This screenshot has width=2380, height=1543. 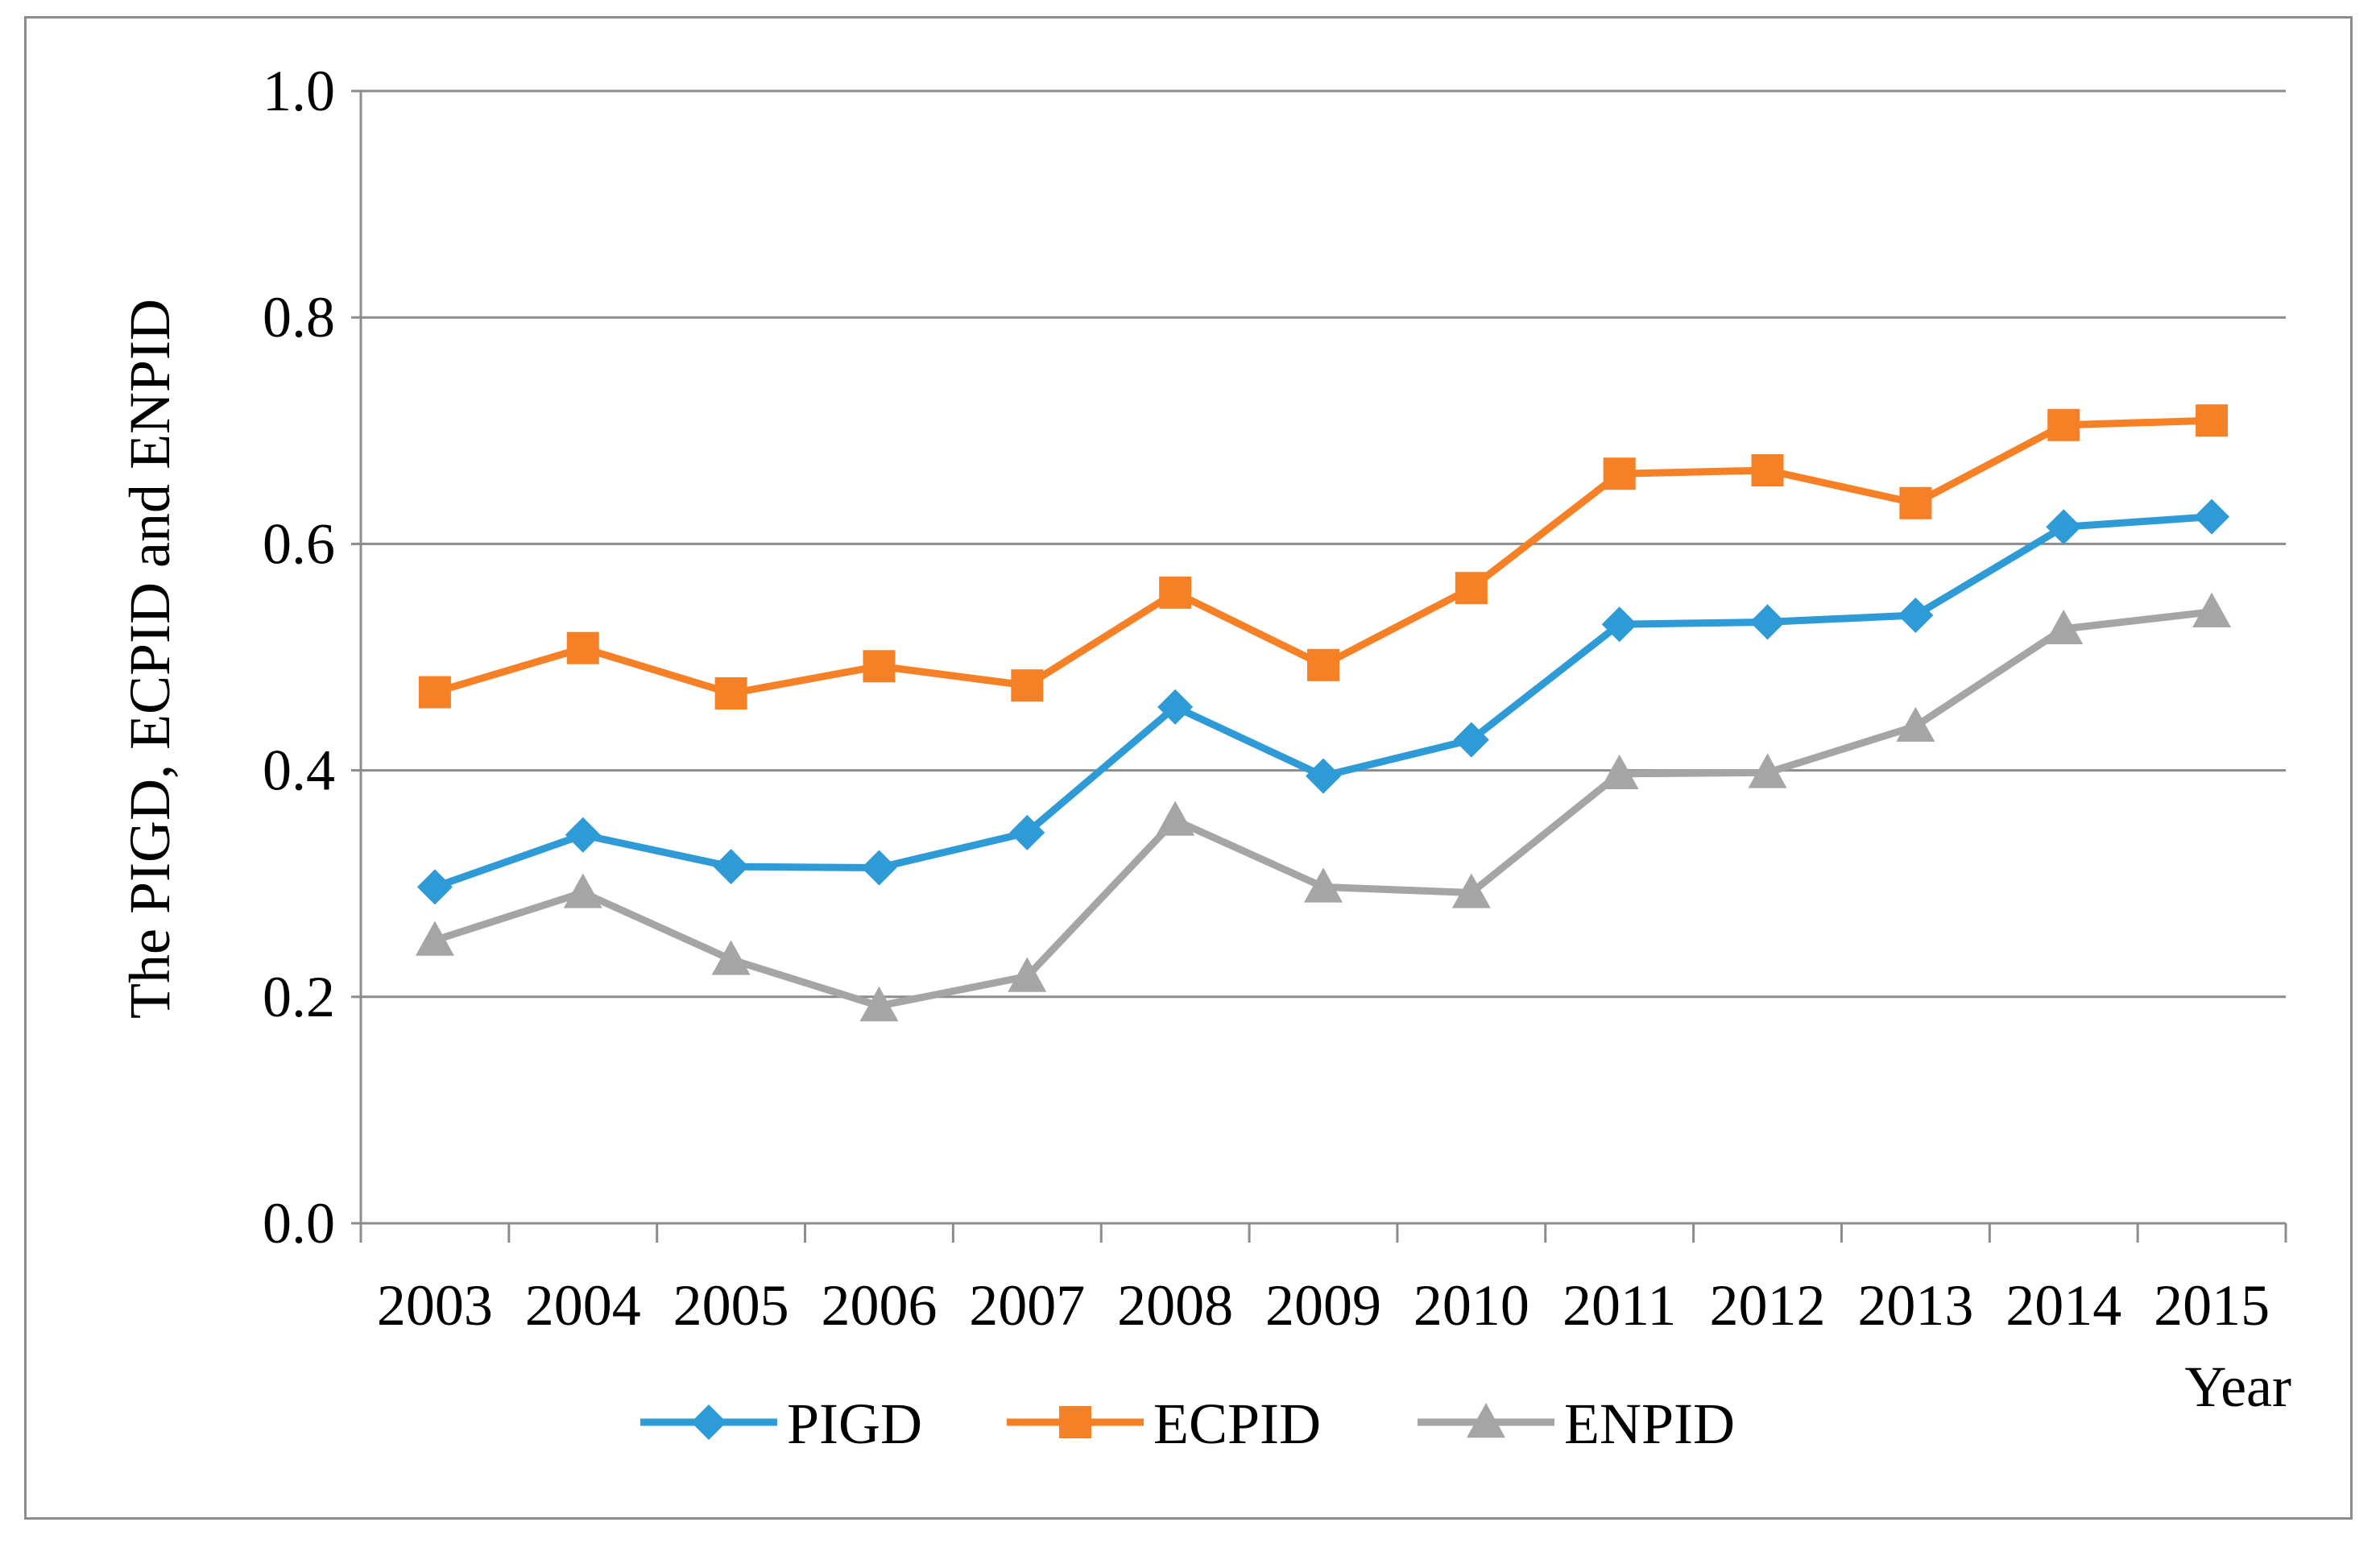 What do you see at coordinates (1915, 1305) in the screenshot?
I see `x-tick-label: 2013` at bounding box center [1915, 1305].